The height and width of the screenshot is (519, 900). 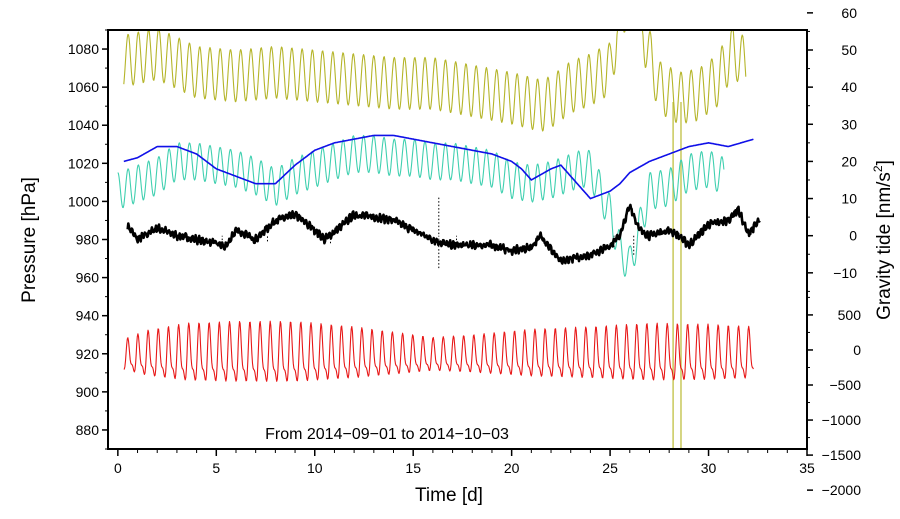 I want to click on y-right-axis-title: Gravity tide [nm/s2], so click(x=883, y=240).